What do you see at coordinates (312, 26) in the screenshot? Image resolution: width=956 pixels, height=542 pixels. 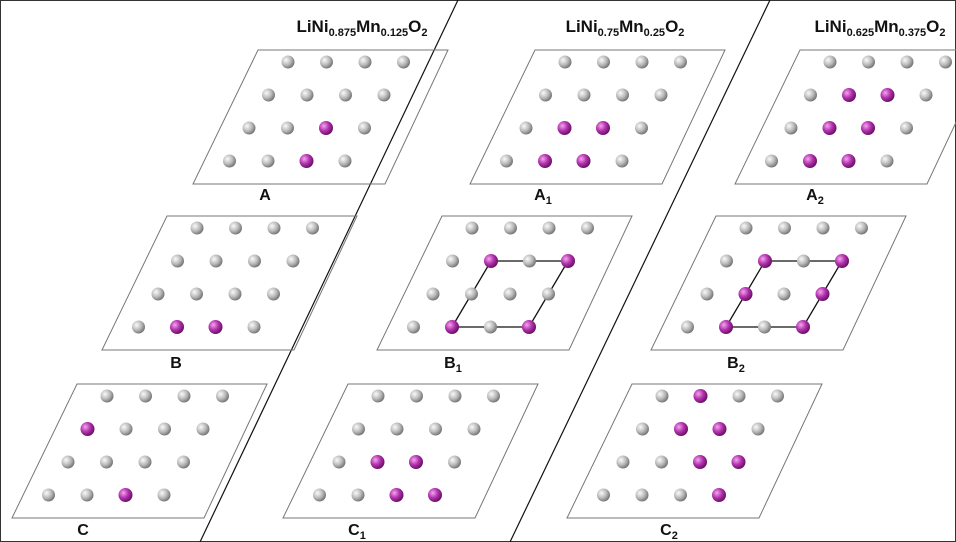 I see `formula-part: LiNi` at bounding box center [312, 26].